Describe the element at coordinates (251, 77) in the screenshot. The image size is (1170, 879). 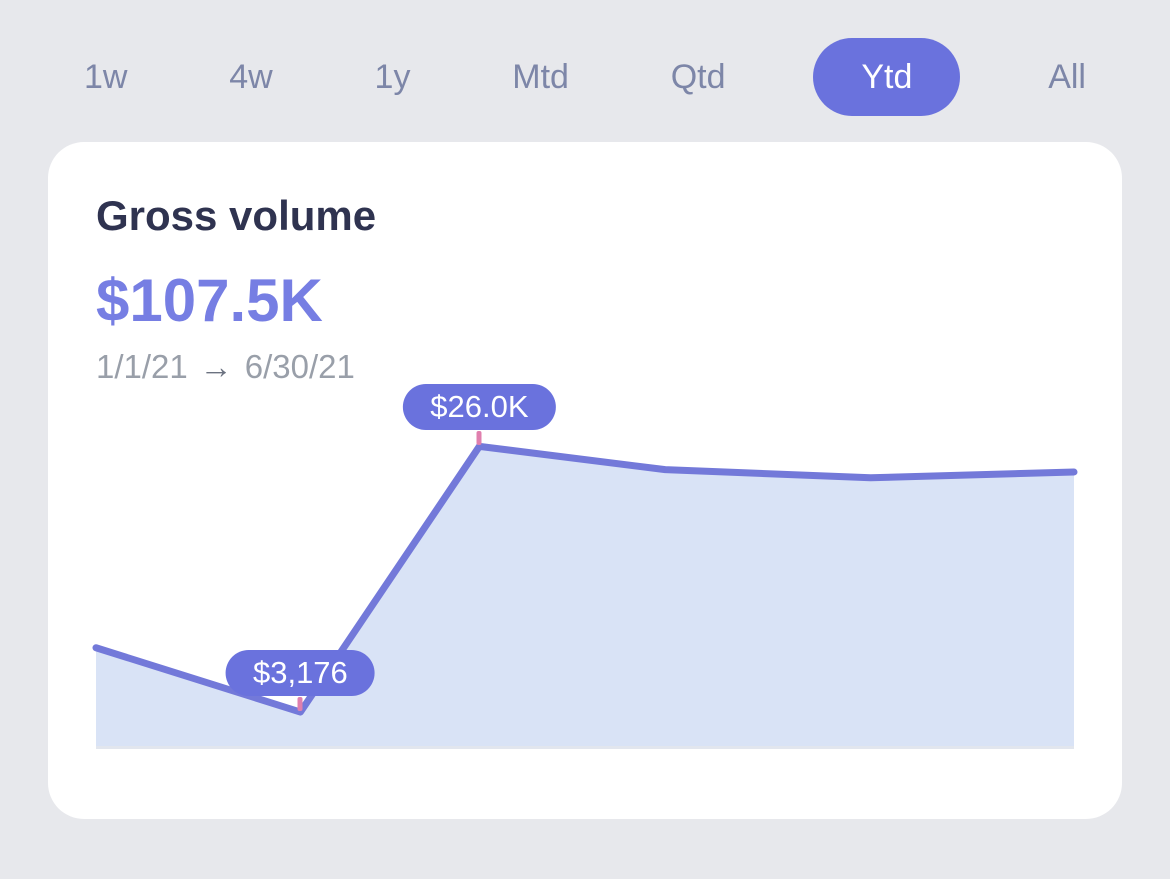
I see `tab-4w: 4w` at that location.